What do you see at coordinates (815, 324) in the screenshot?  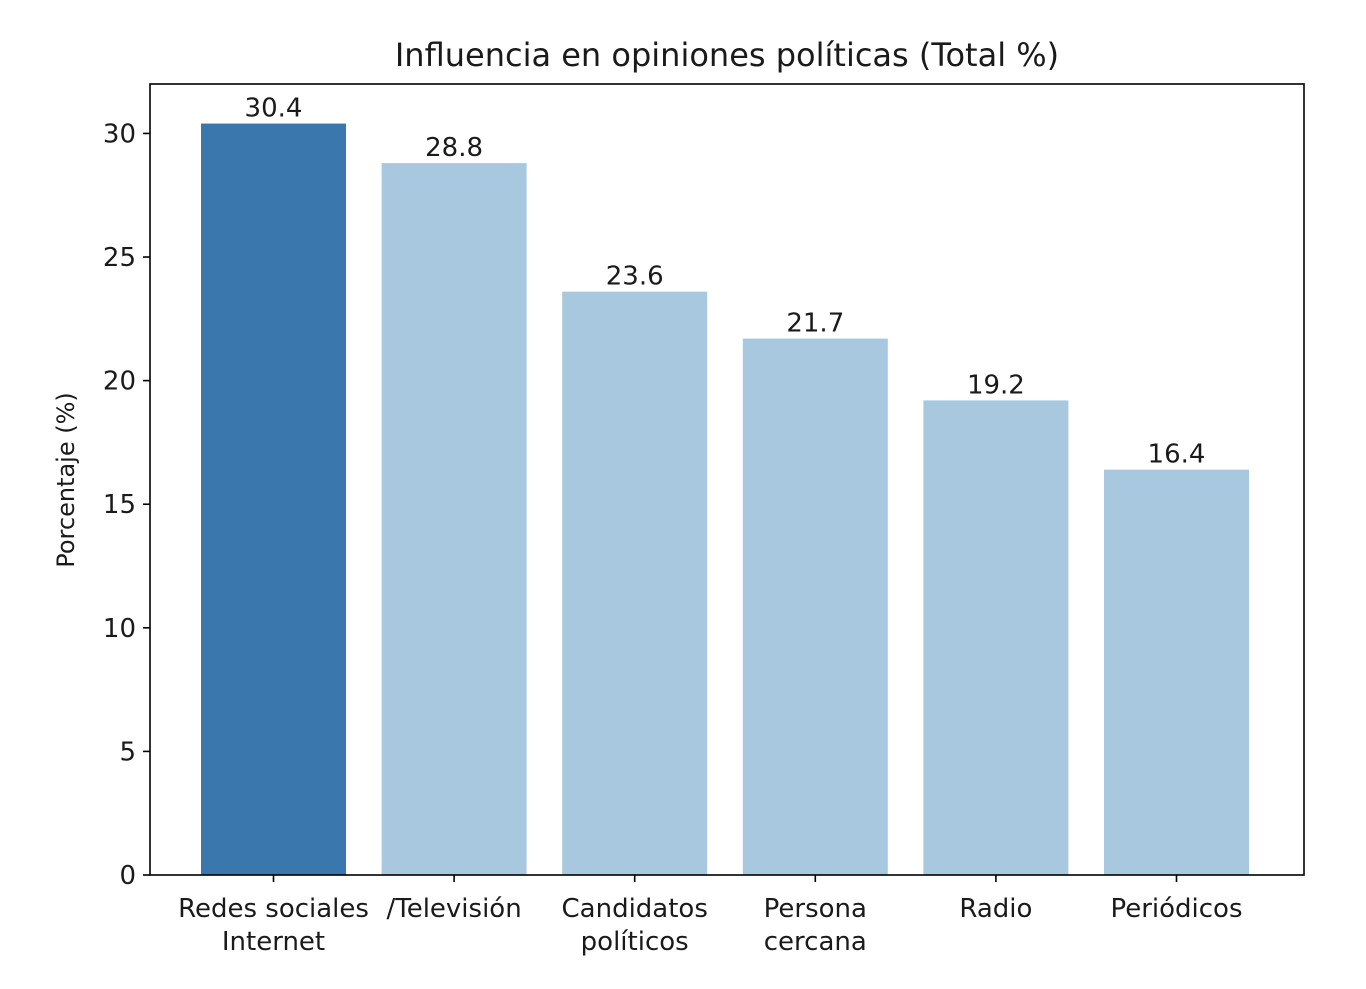 I see `data-label: 21.7` at bounding box center [815, 324].